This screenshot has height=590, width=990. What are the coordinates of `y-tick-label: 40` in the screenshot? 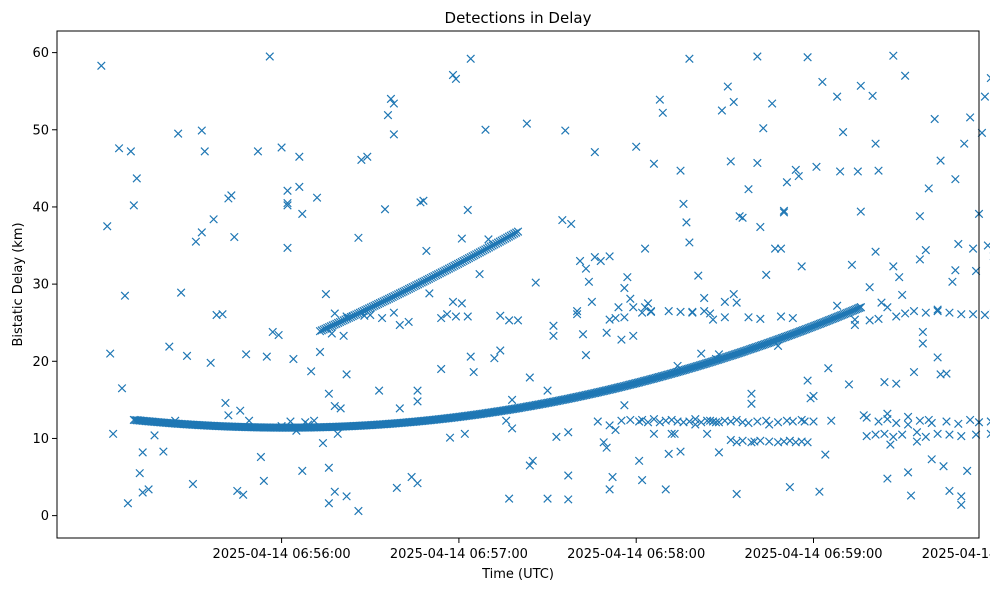 It's located at (40, 207).